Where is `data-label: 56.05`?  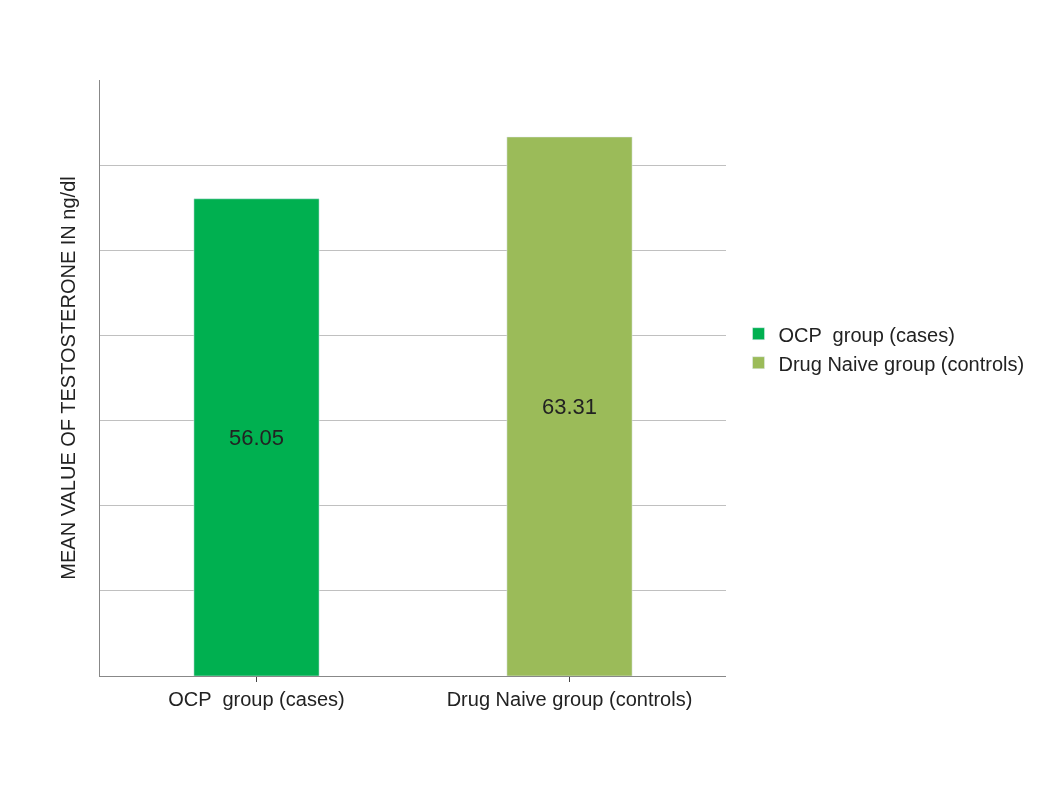
data-label: 56.05 is located at coordinates (256, 437).